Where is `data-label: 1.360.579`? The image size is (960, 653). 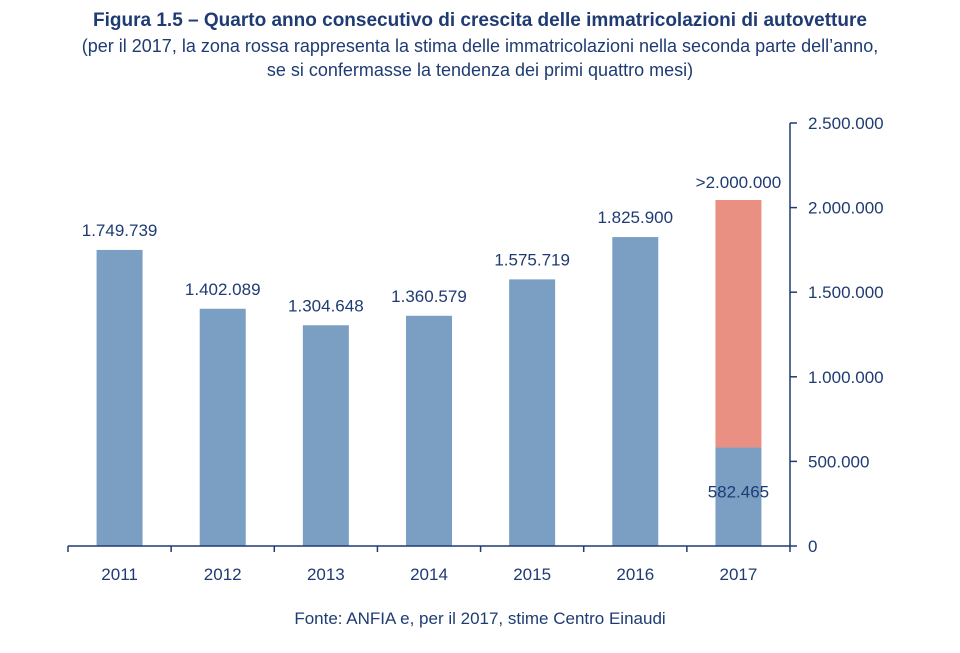
data-label: 1.360.579 is located at coordinates (429, 296).